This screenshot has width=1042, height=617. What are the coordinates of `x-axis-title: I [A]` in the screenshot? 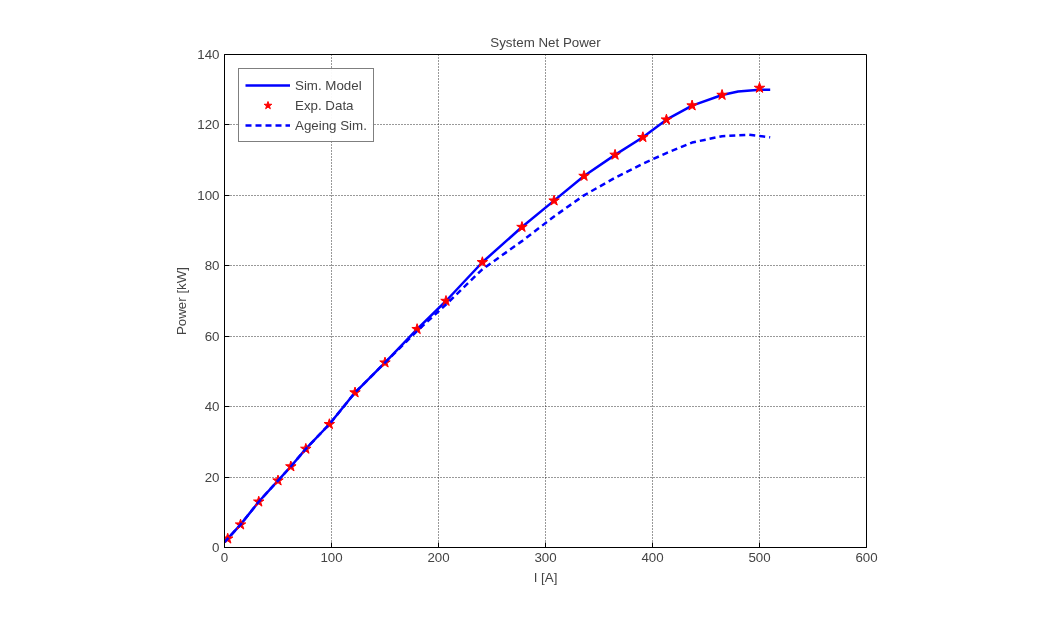 It's located at (545, 577).